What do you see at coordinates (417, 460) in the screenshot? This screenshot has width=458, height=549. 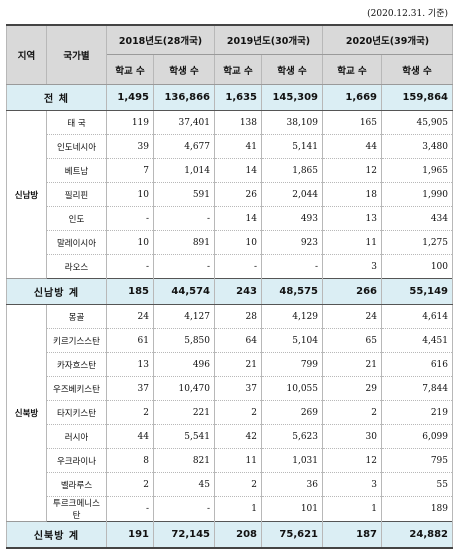 I see `table-cell: 795` at bounding box center [417, 460].